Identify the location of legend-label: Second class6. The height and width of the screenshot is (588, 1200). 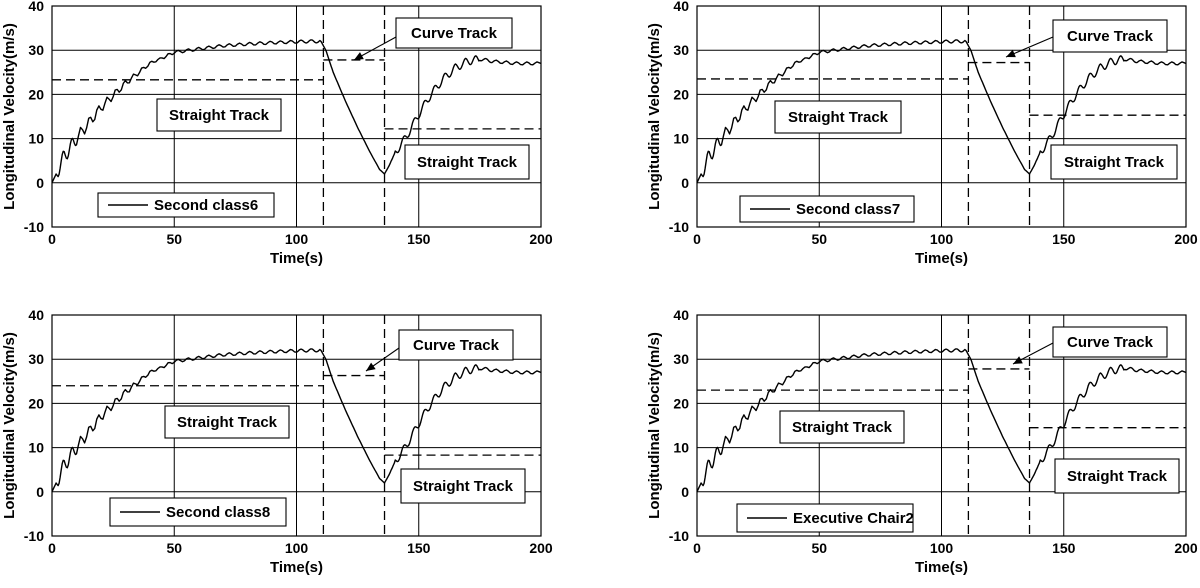
(206, 205).